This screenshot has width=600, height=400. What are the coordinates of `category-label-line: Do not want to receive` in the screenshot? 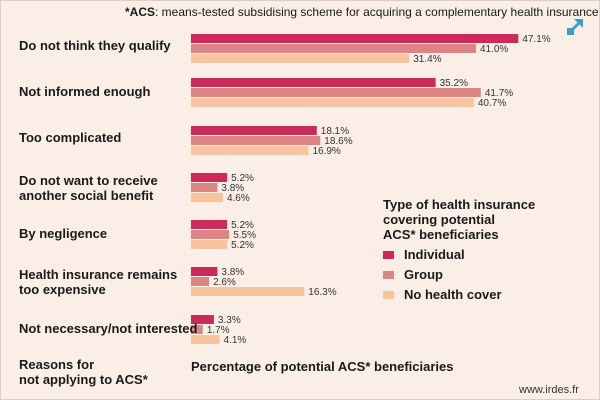 It's located at (88, 180).